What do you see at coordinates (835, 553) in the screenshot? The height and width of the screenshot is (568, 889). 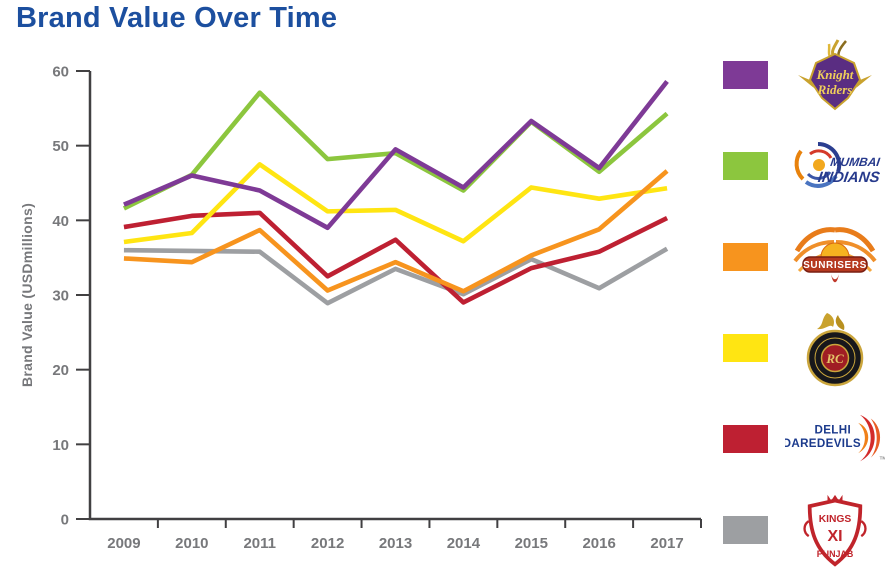 I see `kxip-logo-text-line3: PUNJAB` at bounding box center [835, 553].